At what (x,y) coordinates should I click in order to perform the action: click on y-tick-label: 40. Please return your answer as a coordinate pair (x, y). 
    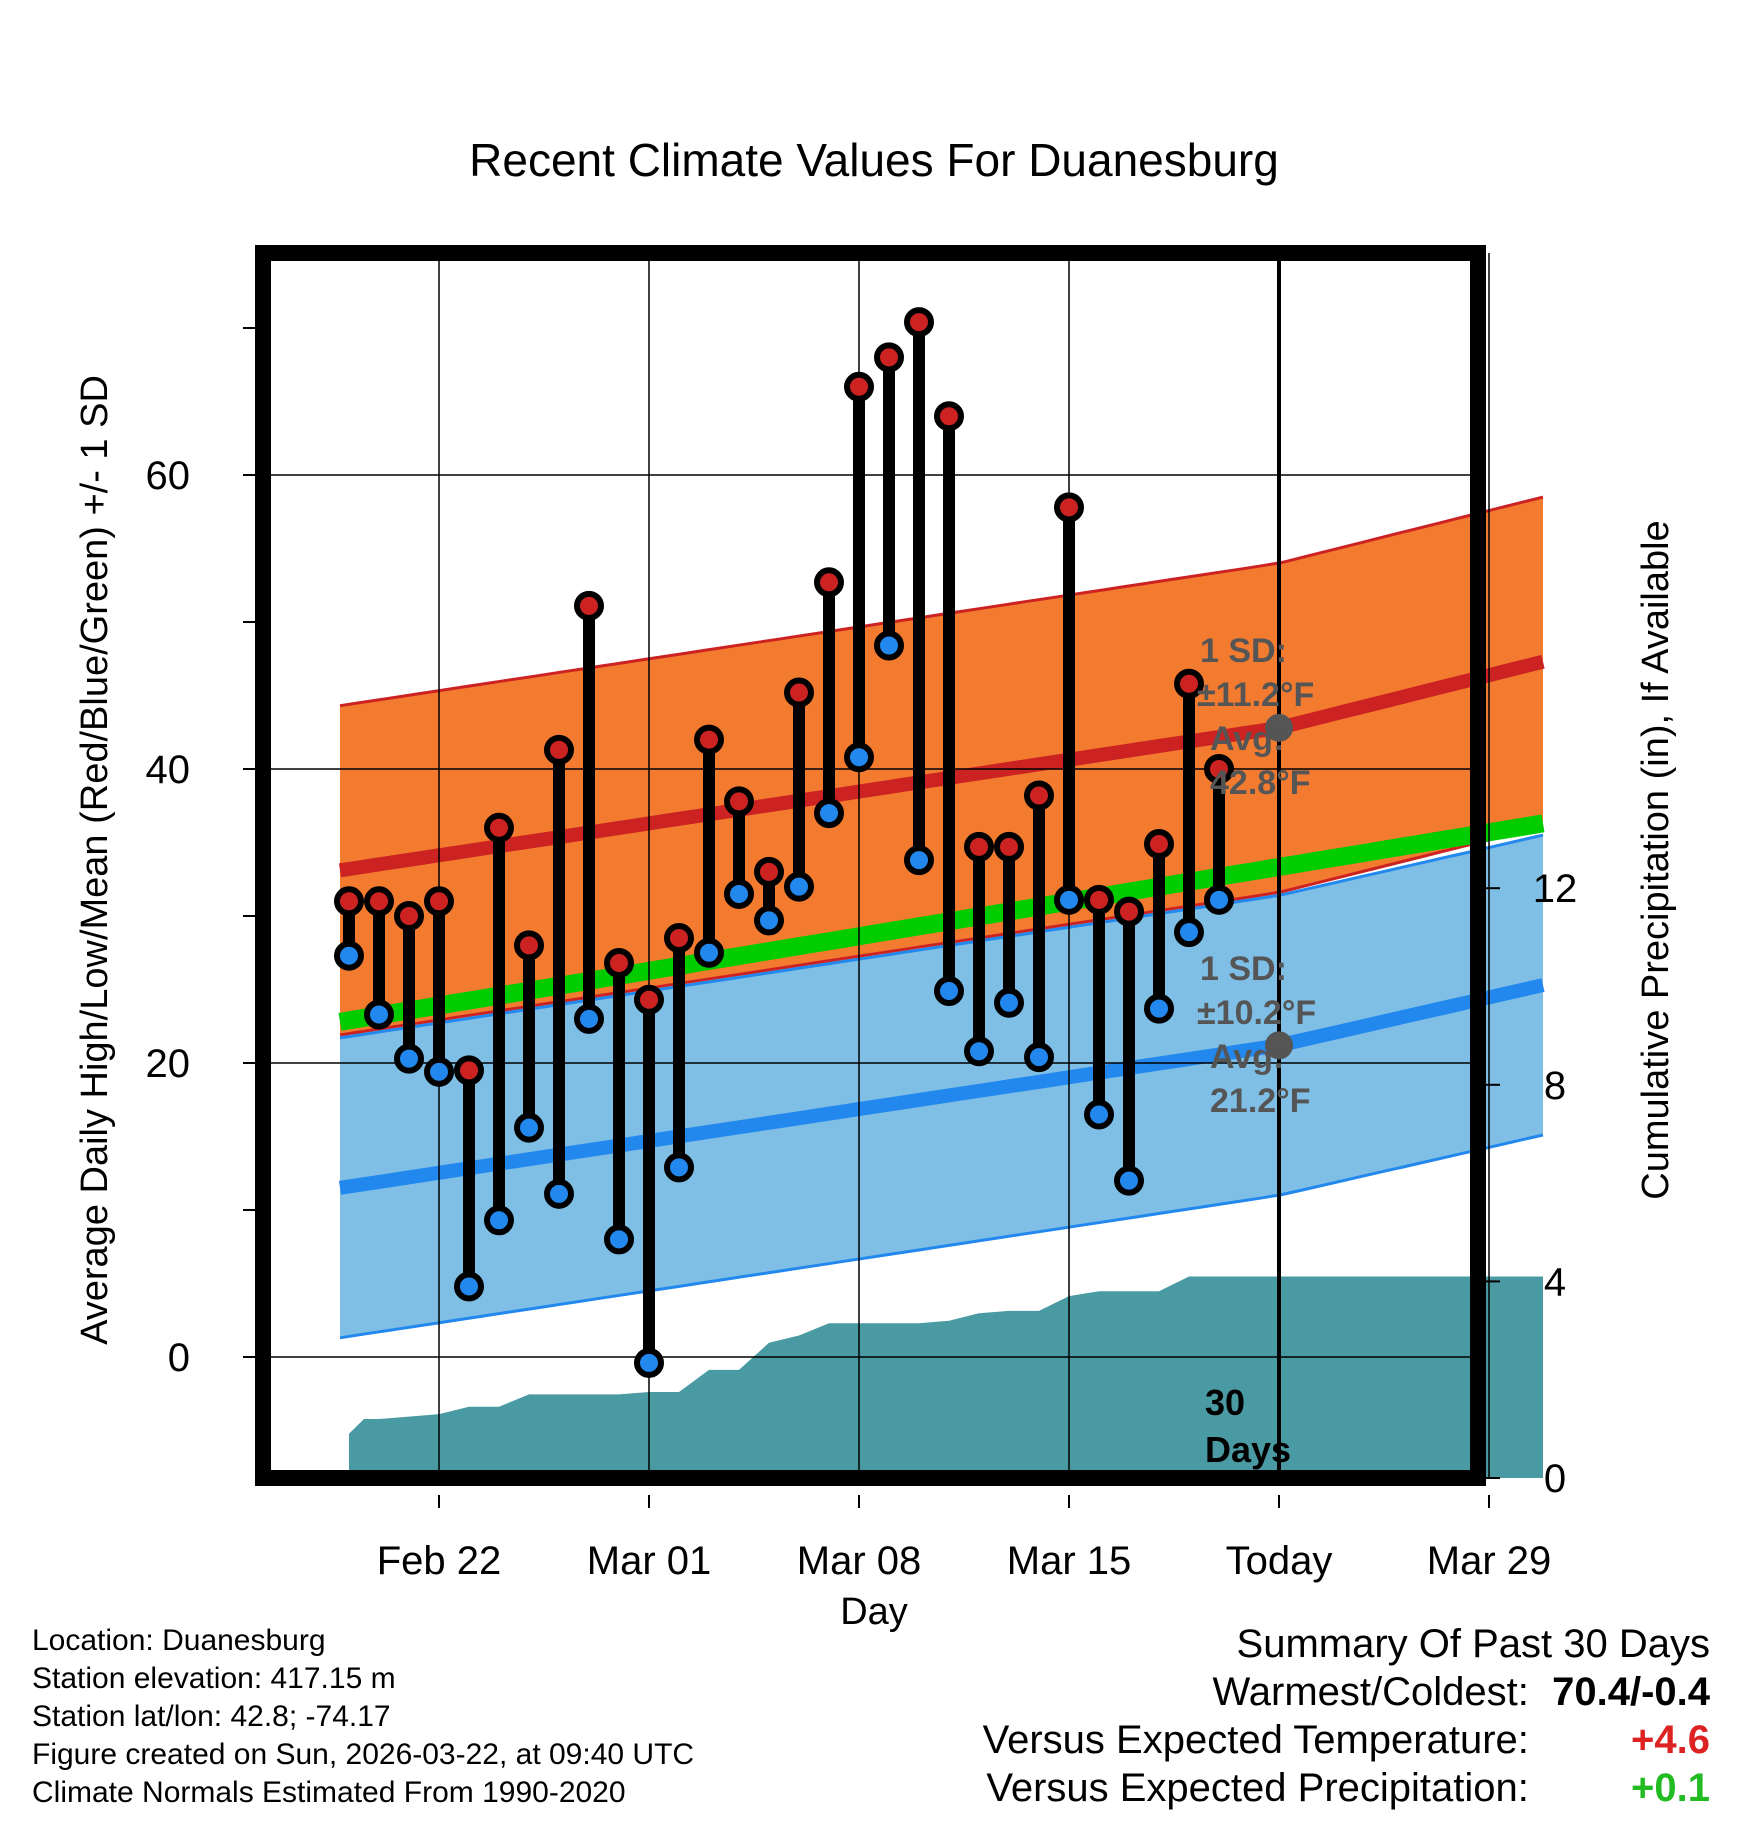
    Looking at the image, I should click on (168, 770).